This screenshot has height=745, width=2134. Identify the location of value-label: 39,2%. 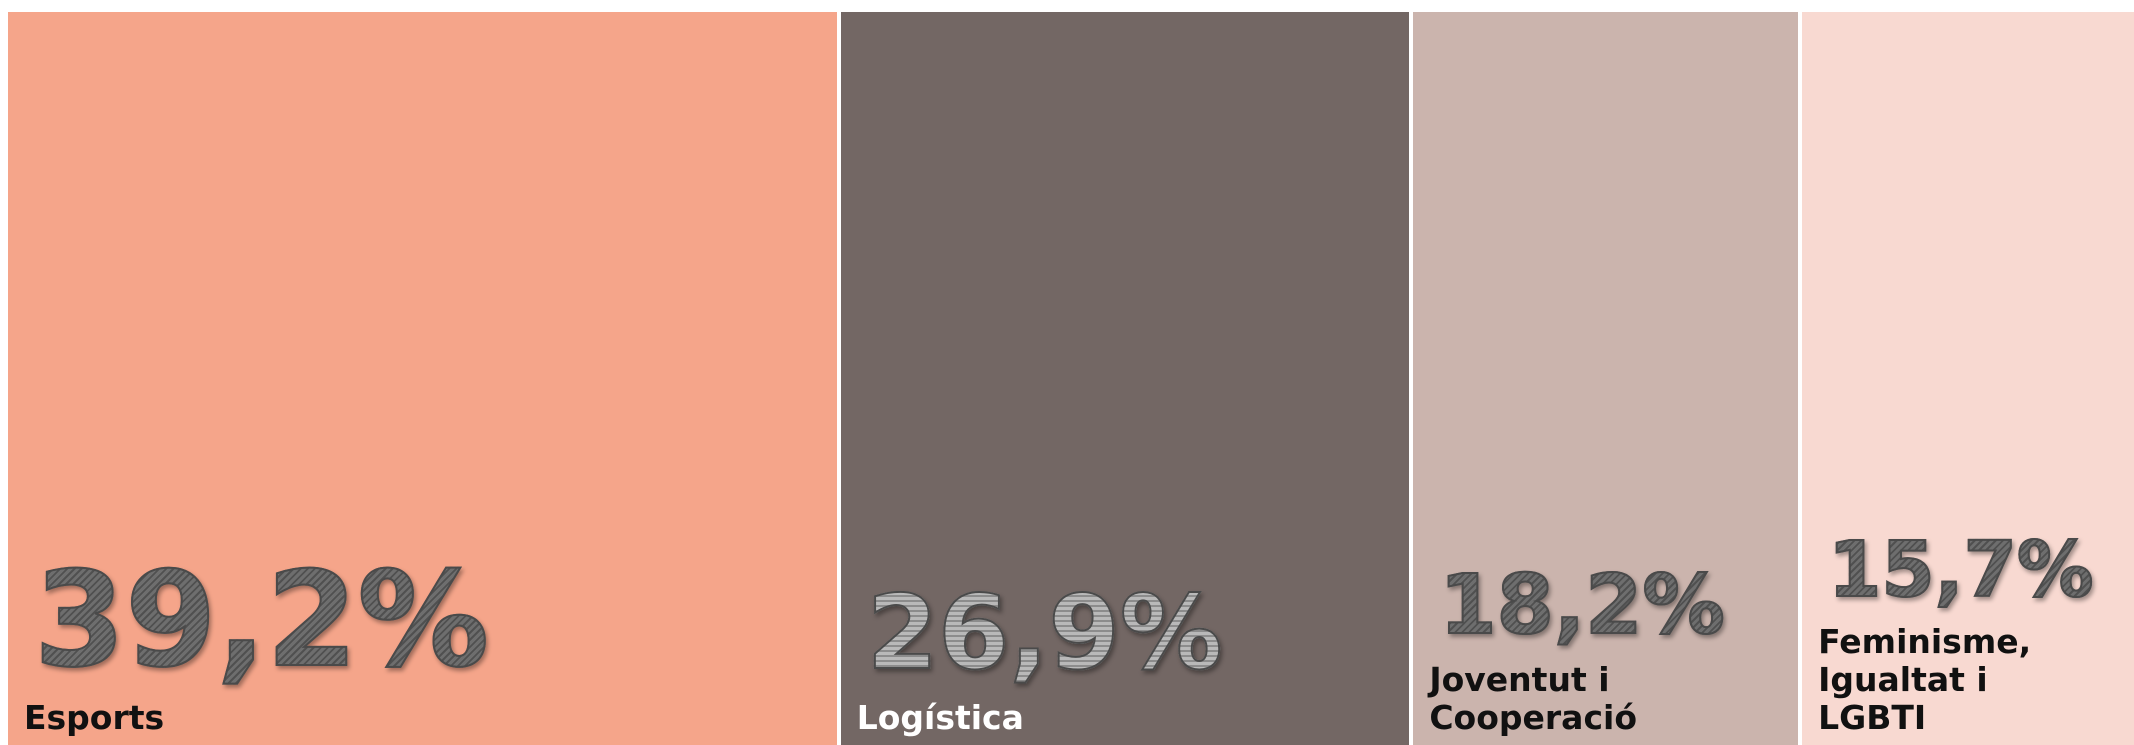
(420, 619).